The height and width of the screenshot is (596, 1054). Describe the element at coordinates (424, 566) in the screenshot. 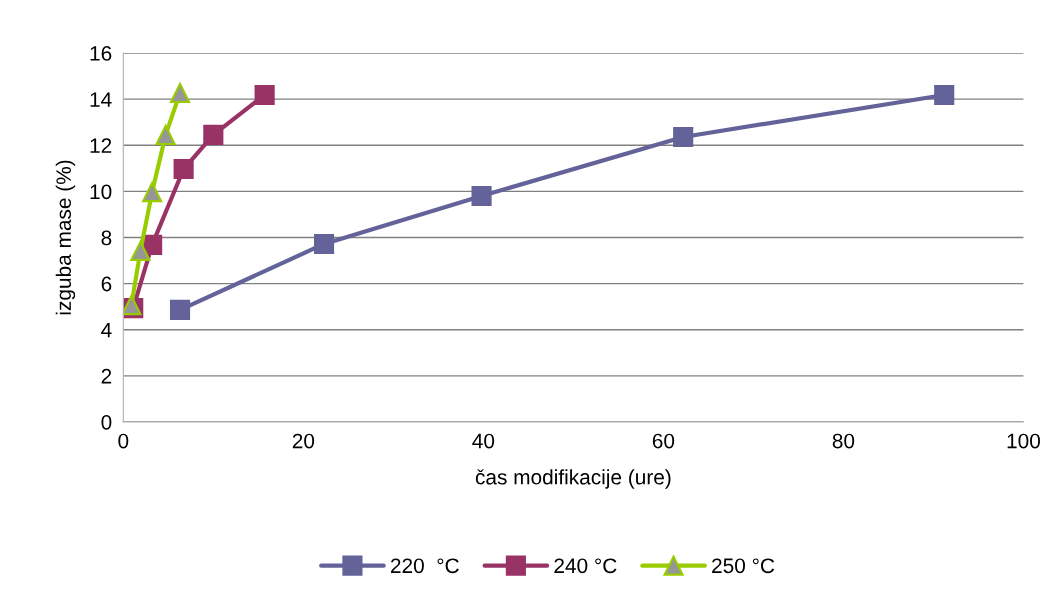

I see `legend-label: 220 °C` at that location.